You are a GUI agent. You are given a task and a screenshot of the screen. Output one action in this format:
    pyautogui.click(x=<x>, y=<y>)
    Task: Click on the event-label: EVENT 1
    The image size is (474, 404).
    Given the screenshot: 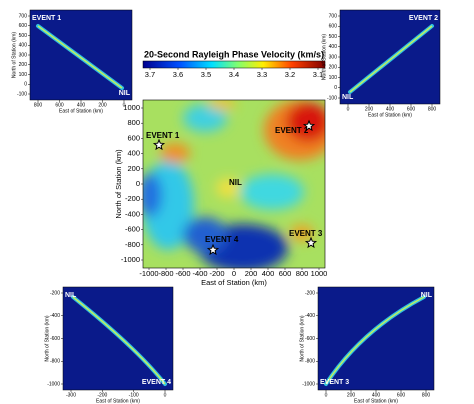 What is the action you would take?
    pyautogui.click(x=163, y=135)
    